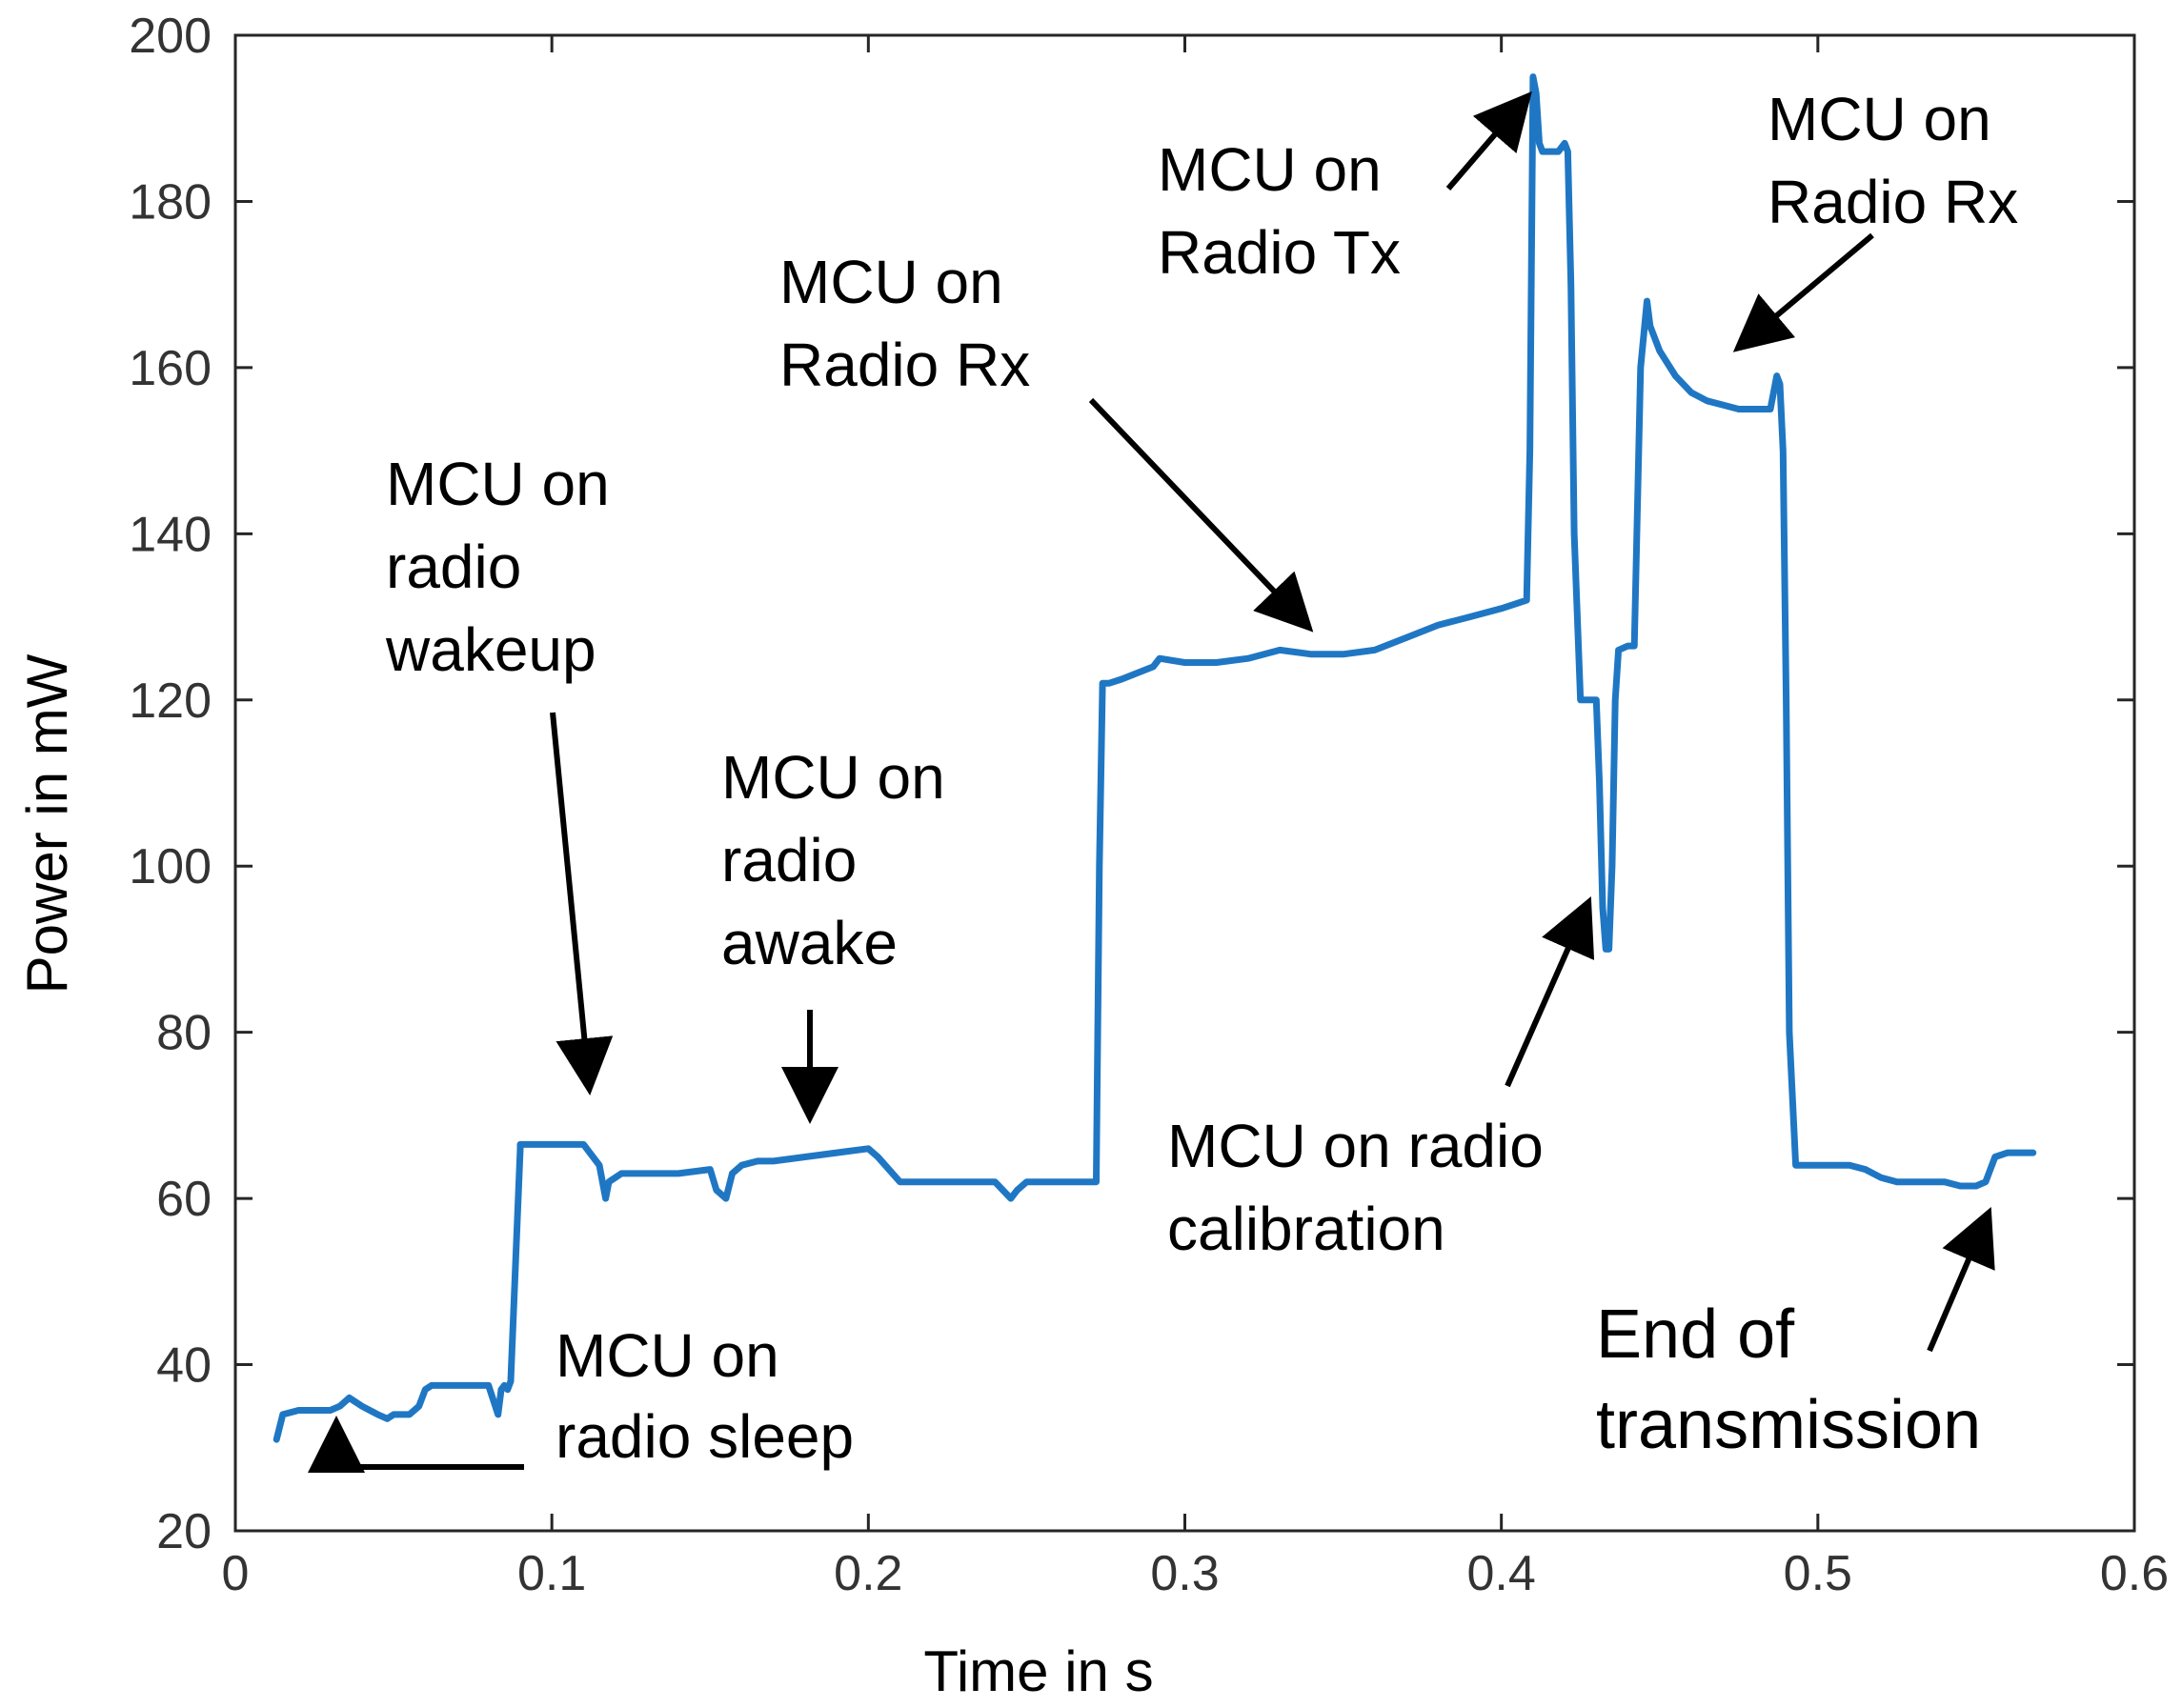  Describe the element at coordinates (551, 1574) in the screenshot. I see `x-tick-label: 0.1` at that location.